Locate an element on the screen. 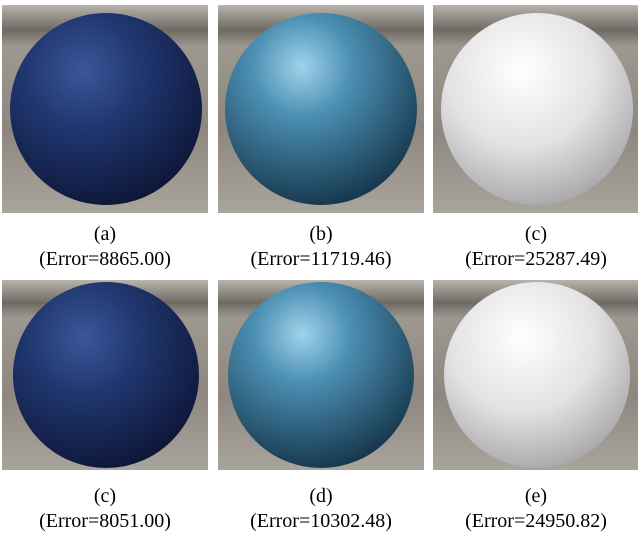  panel-caption: (Error=8865.00) is located at coordinates (105, 259).